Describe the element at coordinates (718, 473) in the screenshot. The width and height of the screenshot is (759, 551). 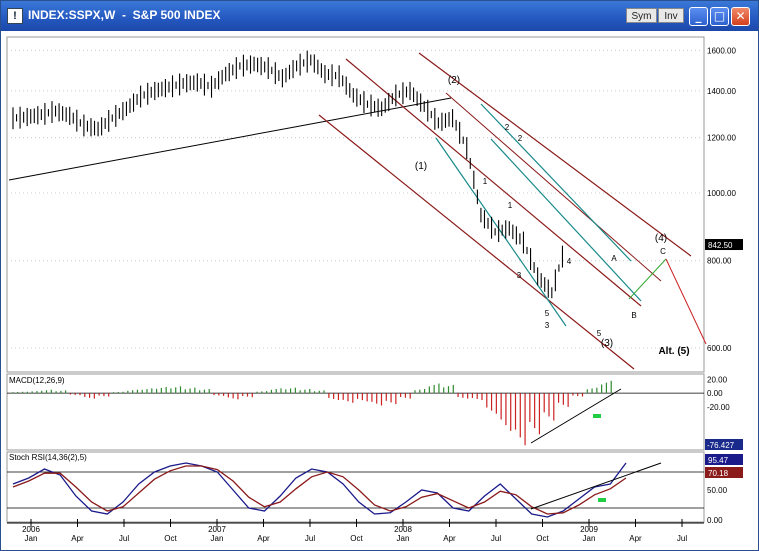
I see `stoch-badge-text: 70.18` at that location.